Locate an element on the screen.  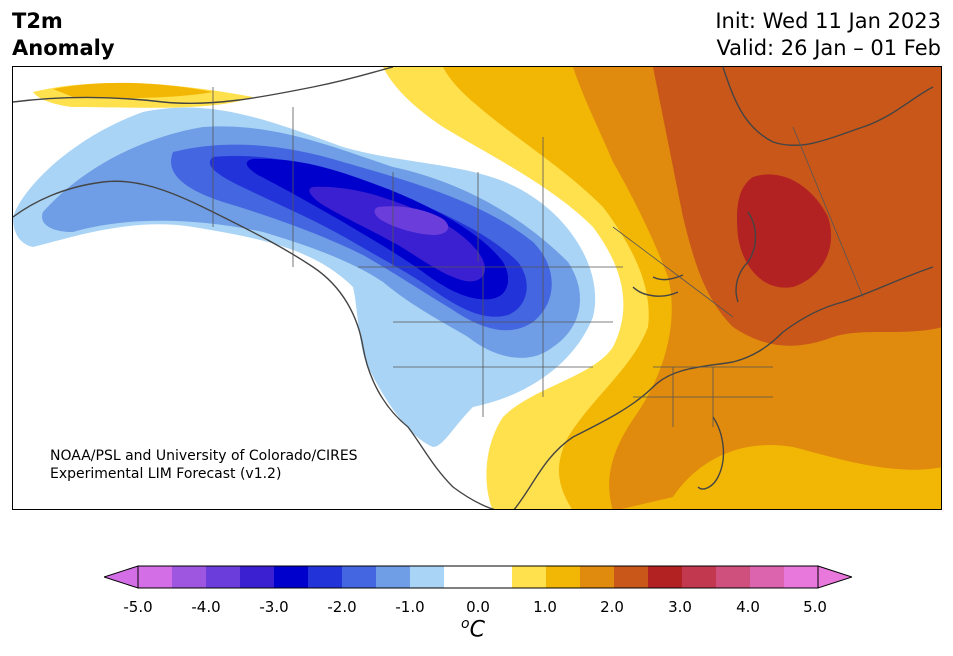
tick-label: -2.0 is located at coordinates (342, 607).